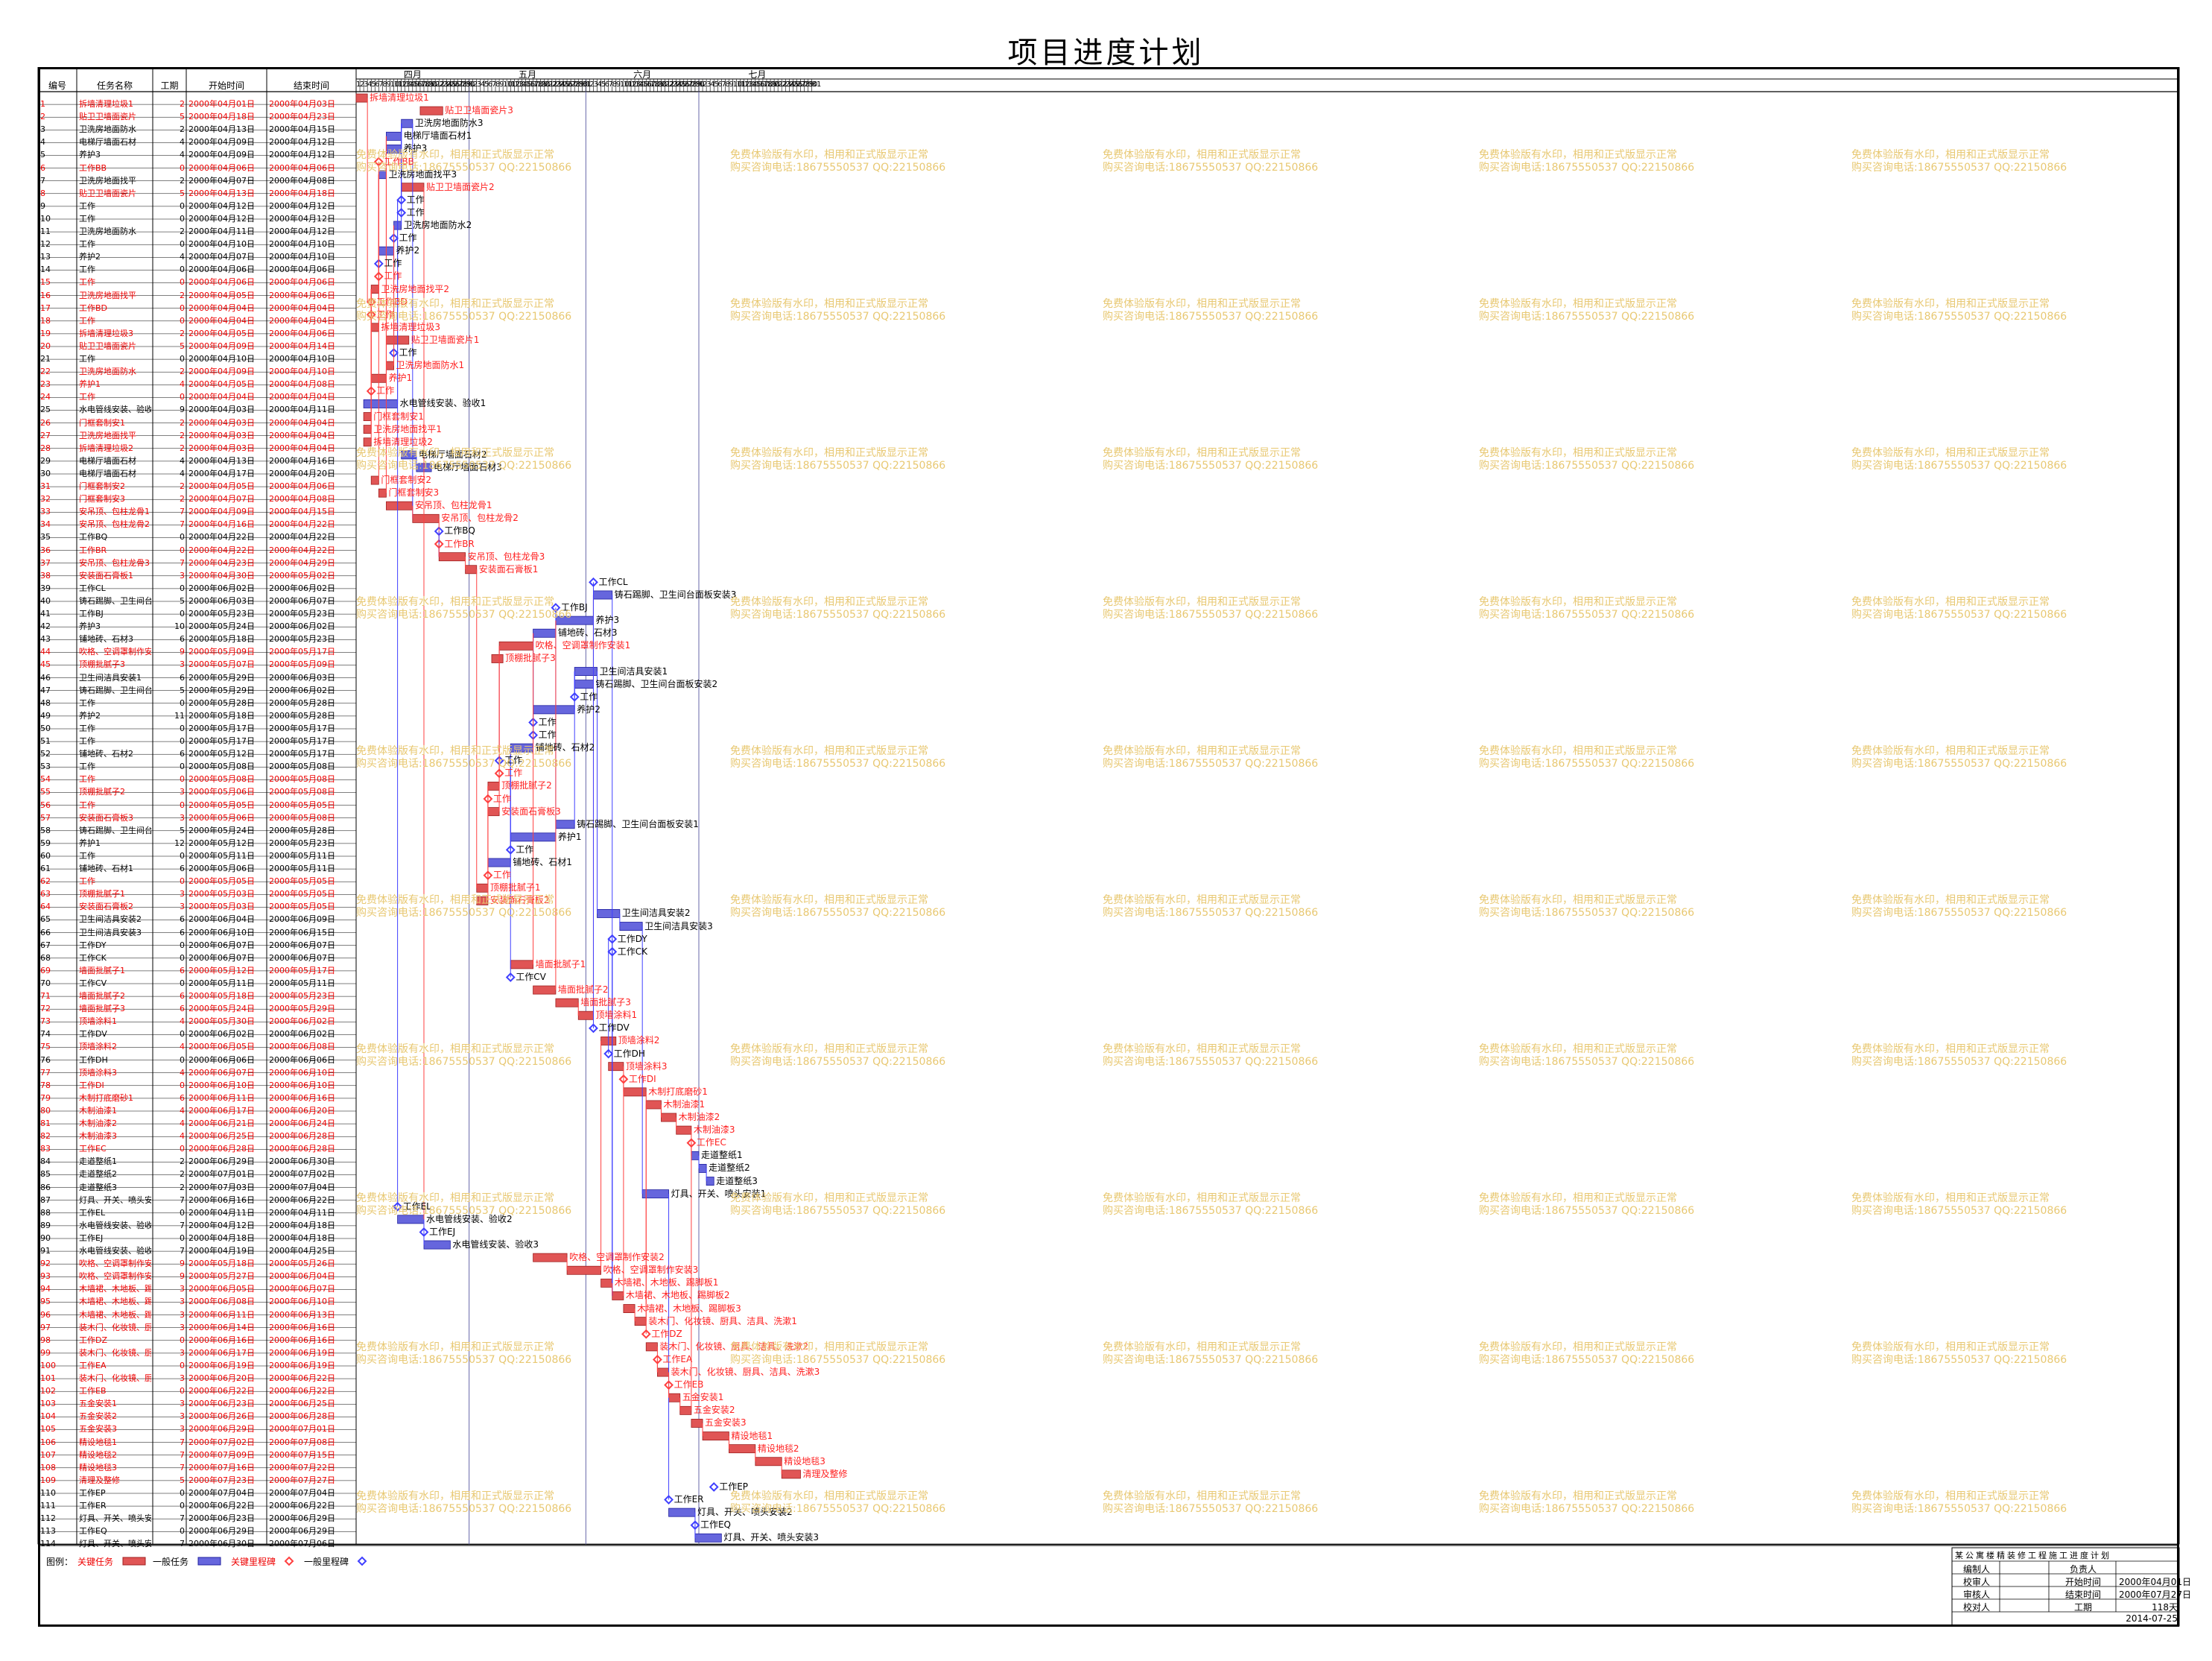  What do you see at coordinates (411, 326) in the screenshot?
I see `gantt-bar-label: 拆墙清理垃圾3` at bounding box center [411, 326].